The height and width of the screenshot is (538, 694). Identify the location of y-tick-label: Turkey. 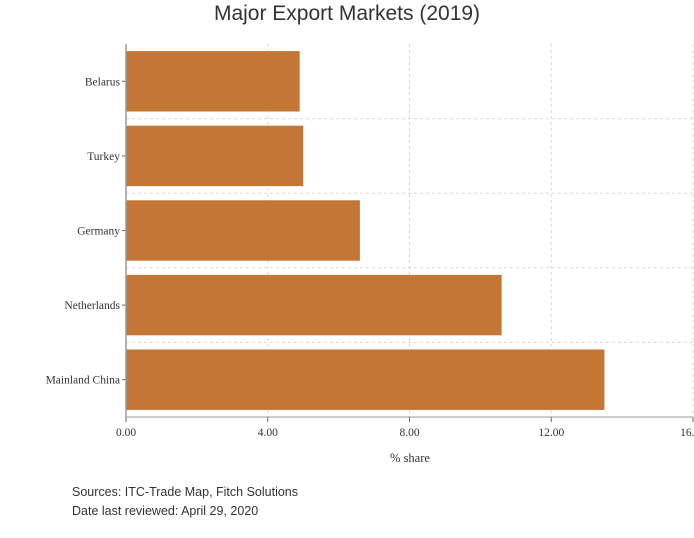
(103, 157).